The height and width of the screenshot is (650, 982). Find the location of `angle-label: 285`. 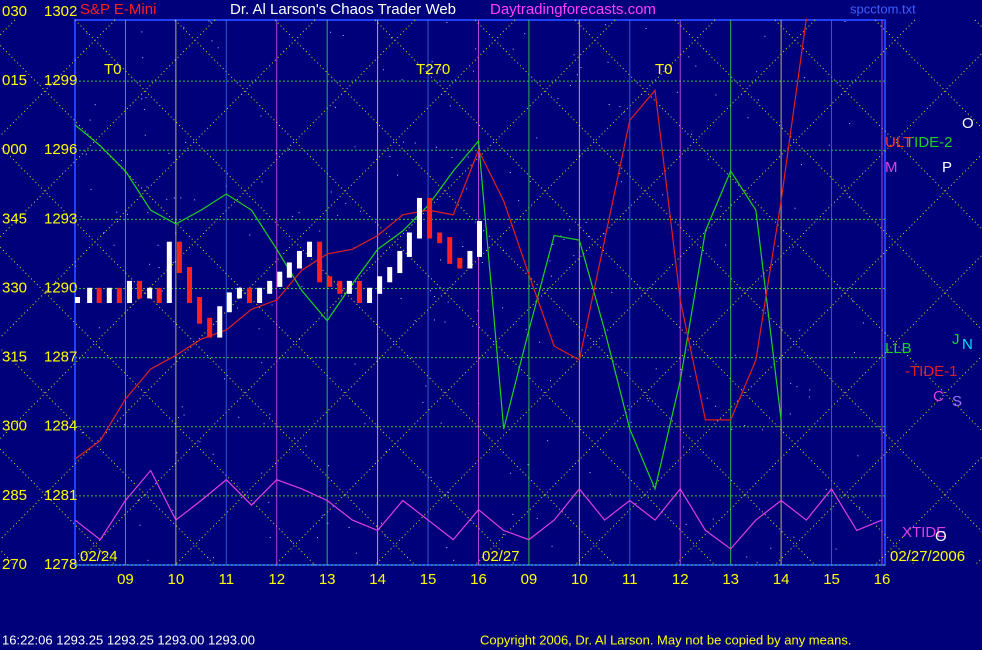

angle-label: 285 is located at coordinates (14, 495).